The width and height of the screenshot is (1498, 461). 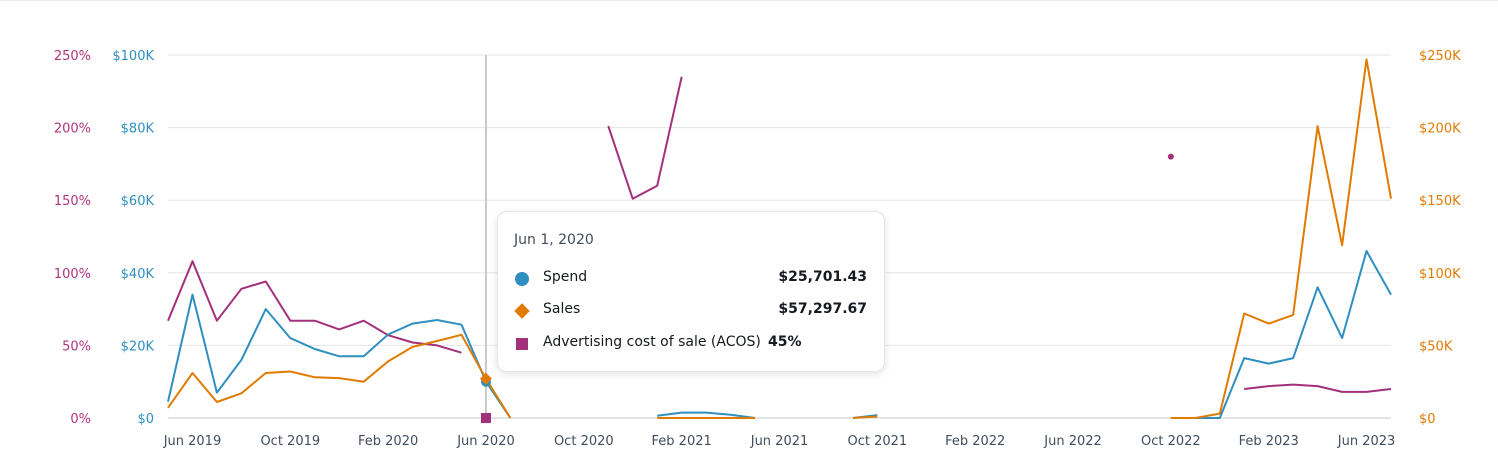 What do you see at coordinates (485, 378) in the screenshot?
I see `hover-marker-sales` at bounding box center [485, 378].